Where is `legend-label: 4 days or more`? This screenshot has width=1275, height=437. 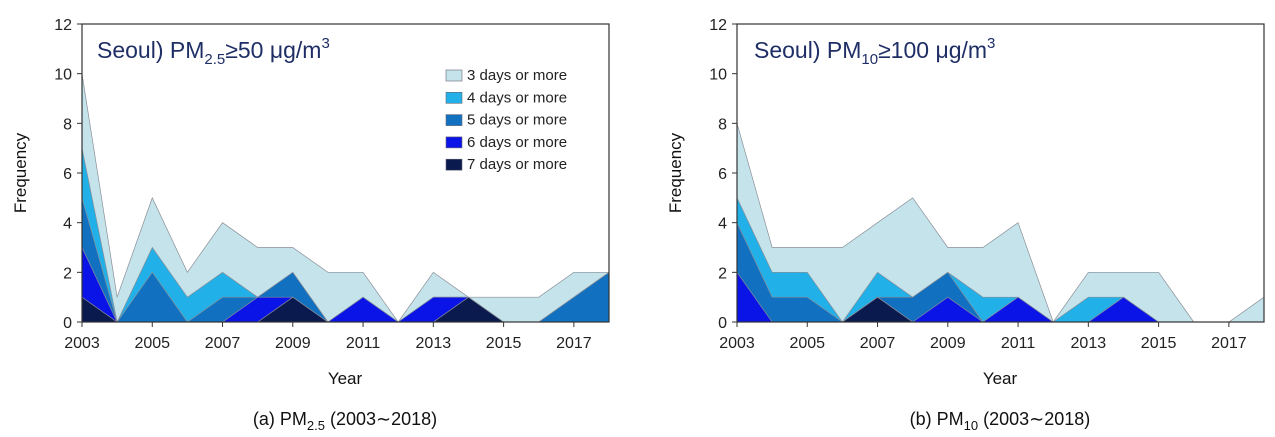 legend-label: 4 days or more is located at coordinates (517, 97).